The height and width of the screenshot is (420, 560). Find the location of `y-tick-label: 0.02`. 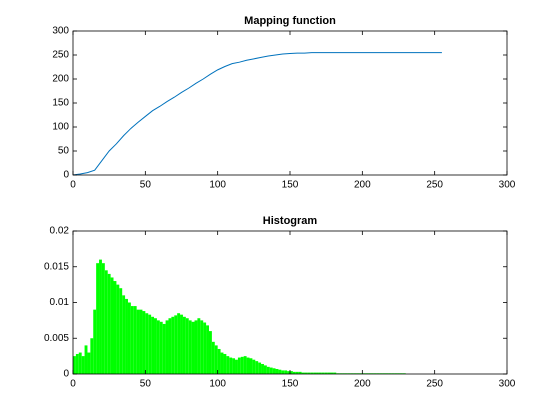

y-tick-label: 0.02 is located at coordinates (60, 231).